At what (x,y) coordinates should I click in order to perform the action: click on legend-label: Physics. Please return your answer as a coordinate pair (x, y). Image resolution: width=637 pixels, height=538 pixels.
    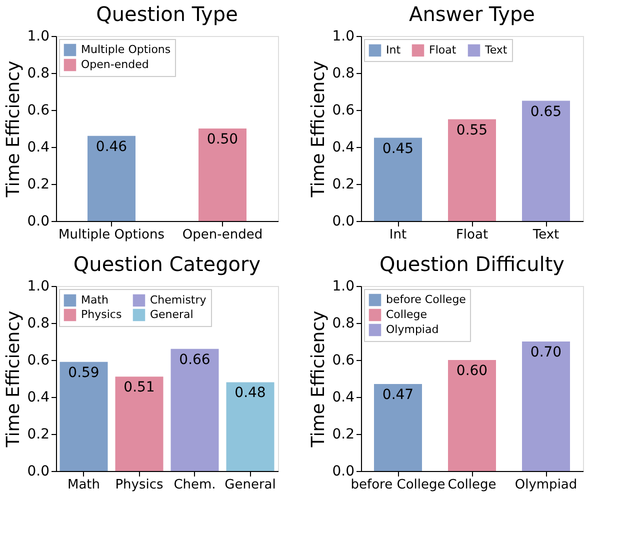
    Looking at the image, I should click on (101, 314).